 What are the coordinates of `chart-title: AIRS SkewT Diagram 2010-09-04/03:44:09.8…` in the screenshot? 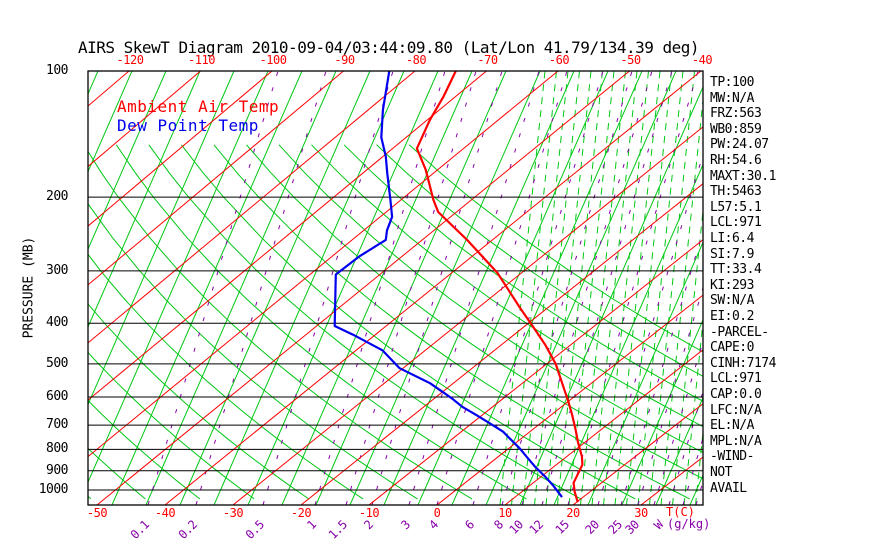 It's located at (389, 47).